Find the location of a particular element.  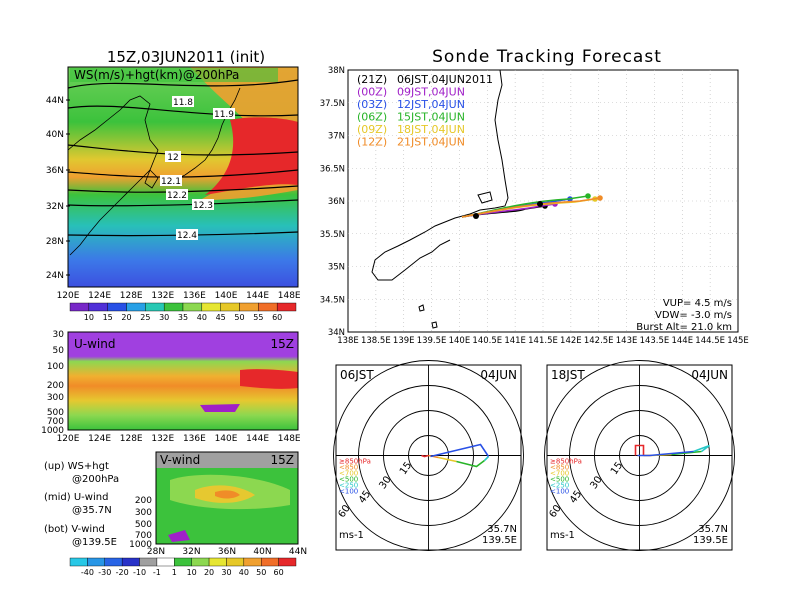

ws-lon-tick: 136E is located at coordinates (194, 296).